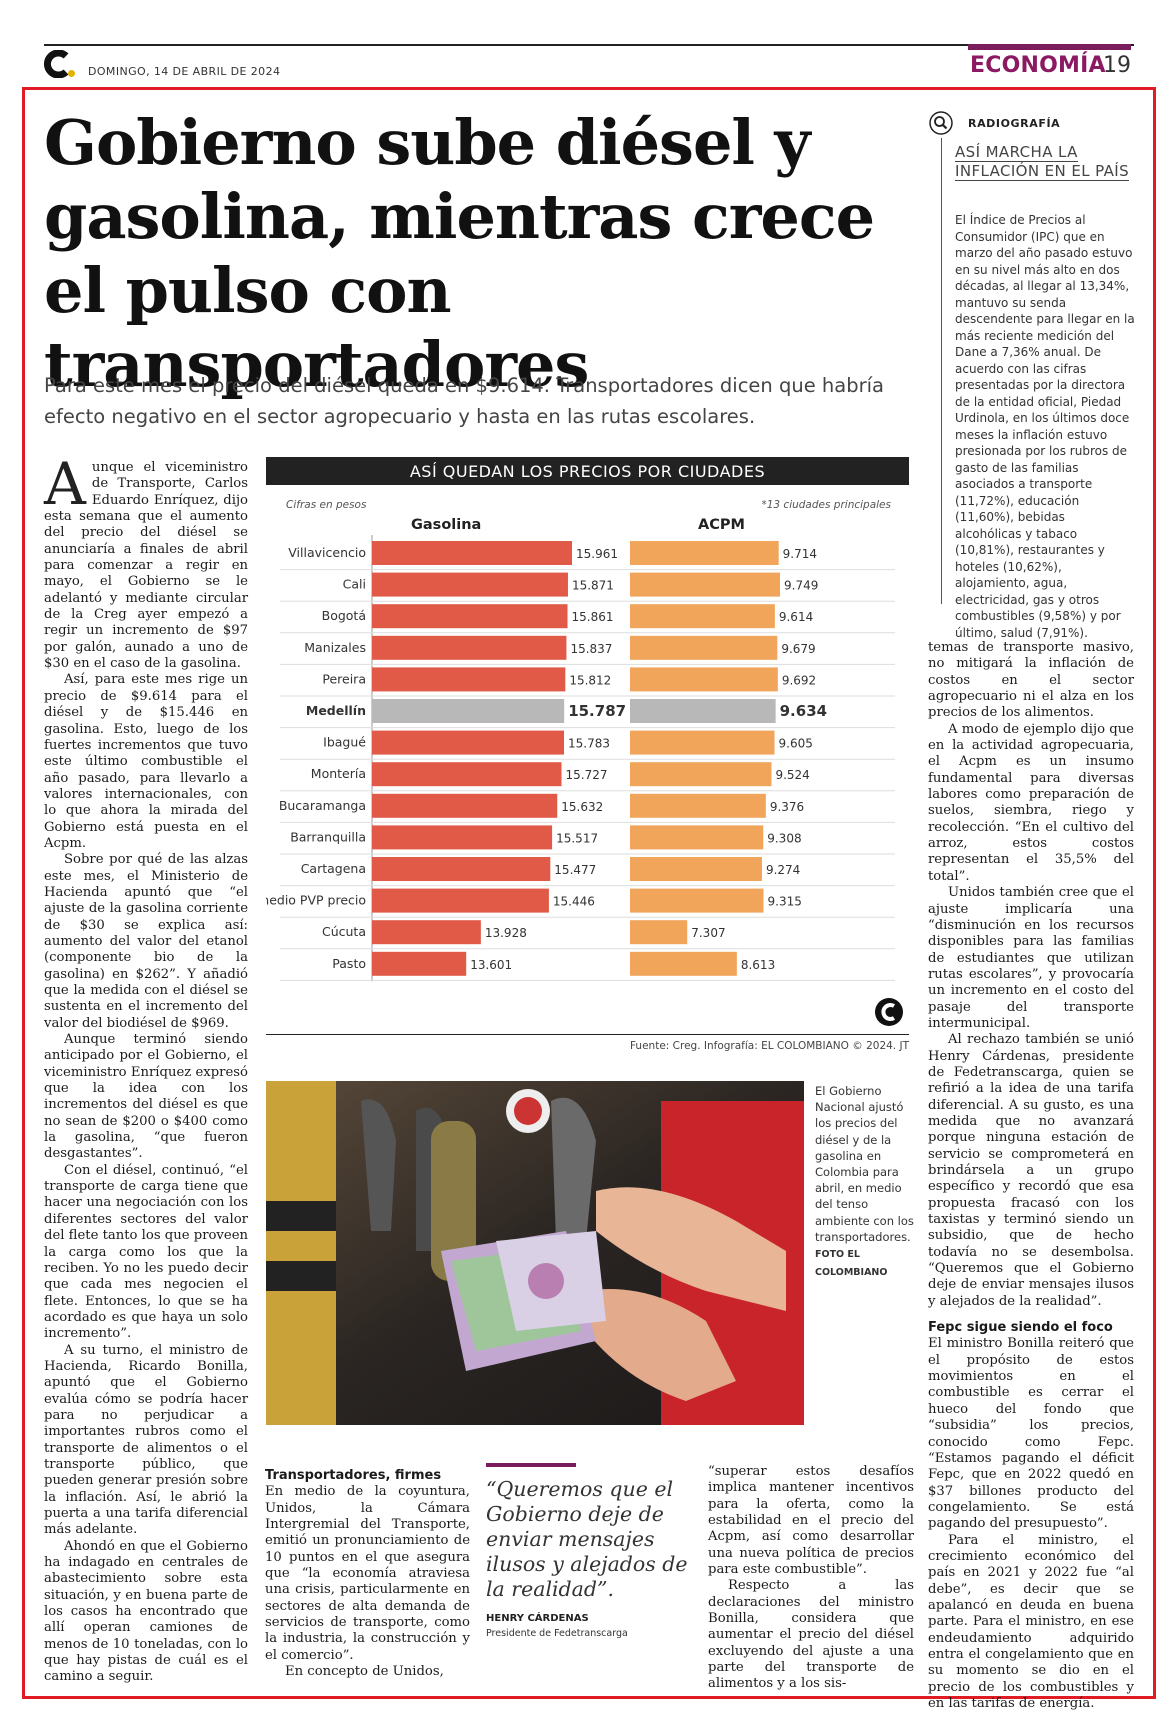 The image size is (1174, 1714). What do you see at coordinates (798, 649) in the screenshot?
I see `acpm-value-label: 9.679` at bounding box center [798, 649].